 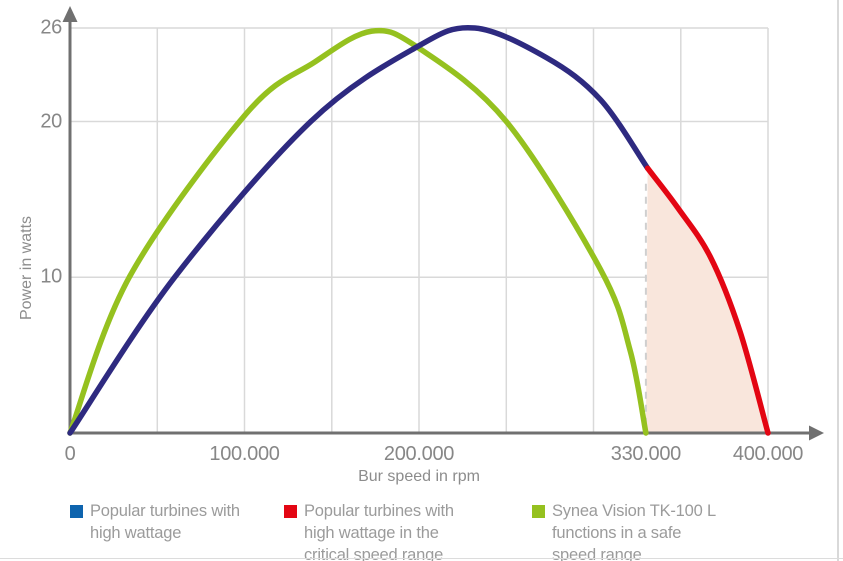 I want to click on x-axis-arrow-icon, so click(x=816, y=433).